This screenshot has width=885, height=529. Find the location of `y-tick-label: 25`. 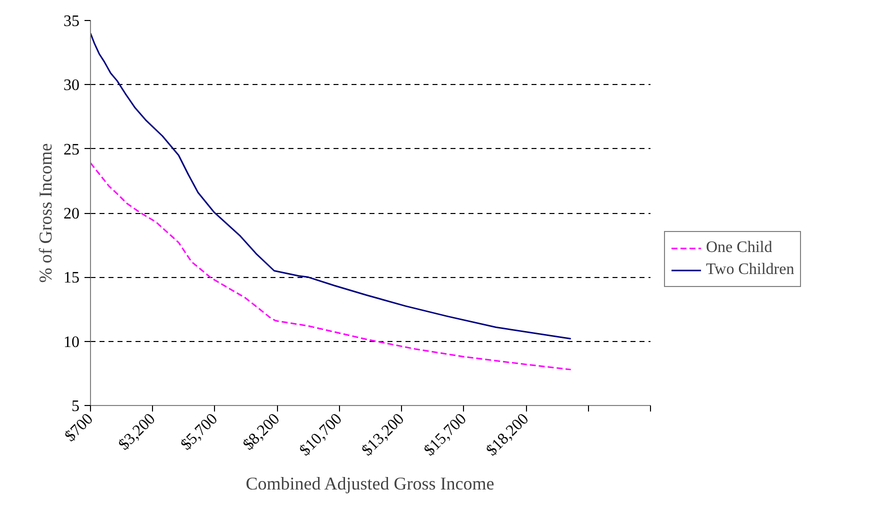

y-tick-label: 25 is located at coordinates (72, 149).